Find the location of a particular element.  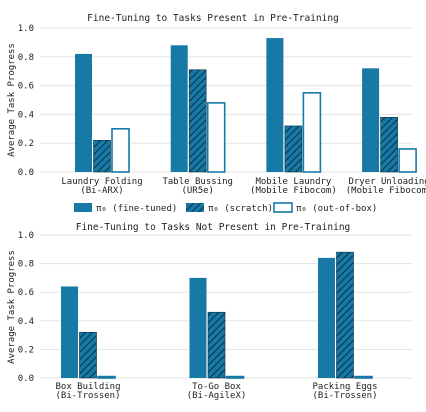

category-label: Table Bussing is located at coordinates (197, 182).